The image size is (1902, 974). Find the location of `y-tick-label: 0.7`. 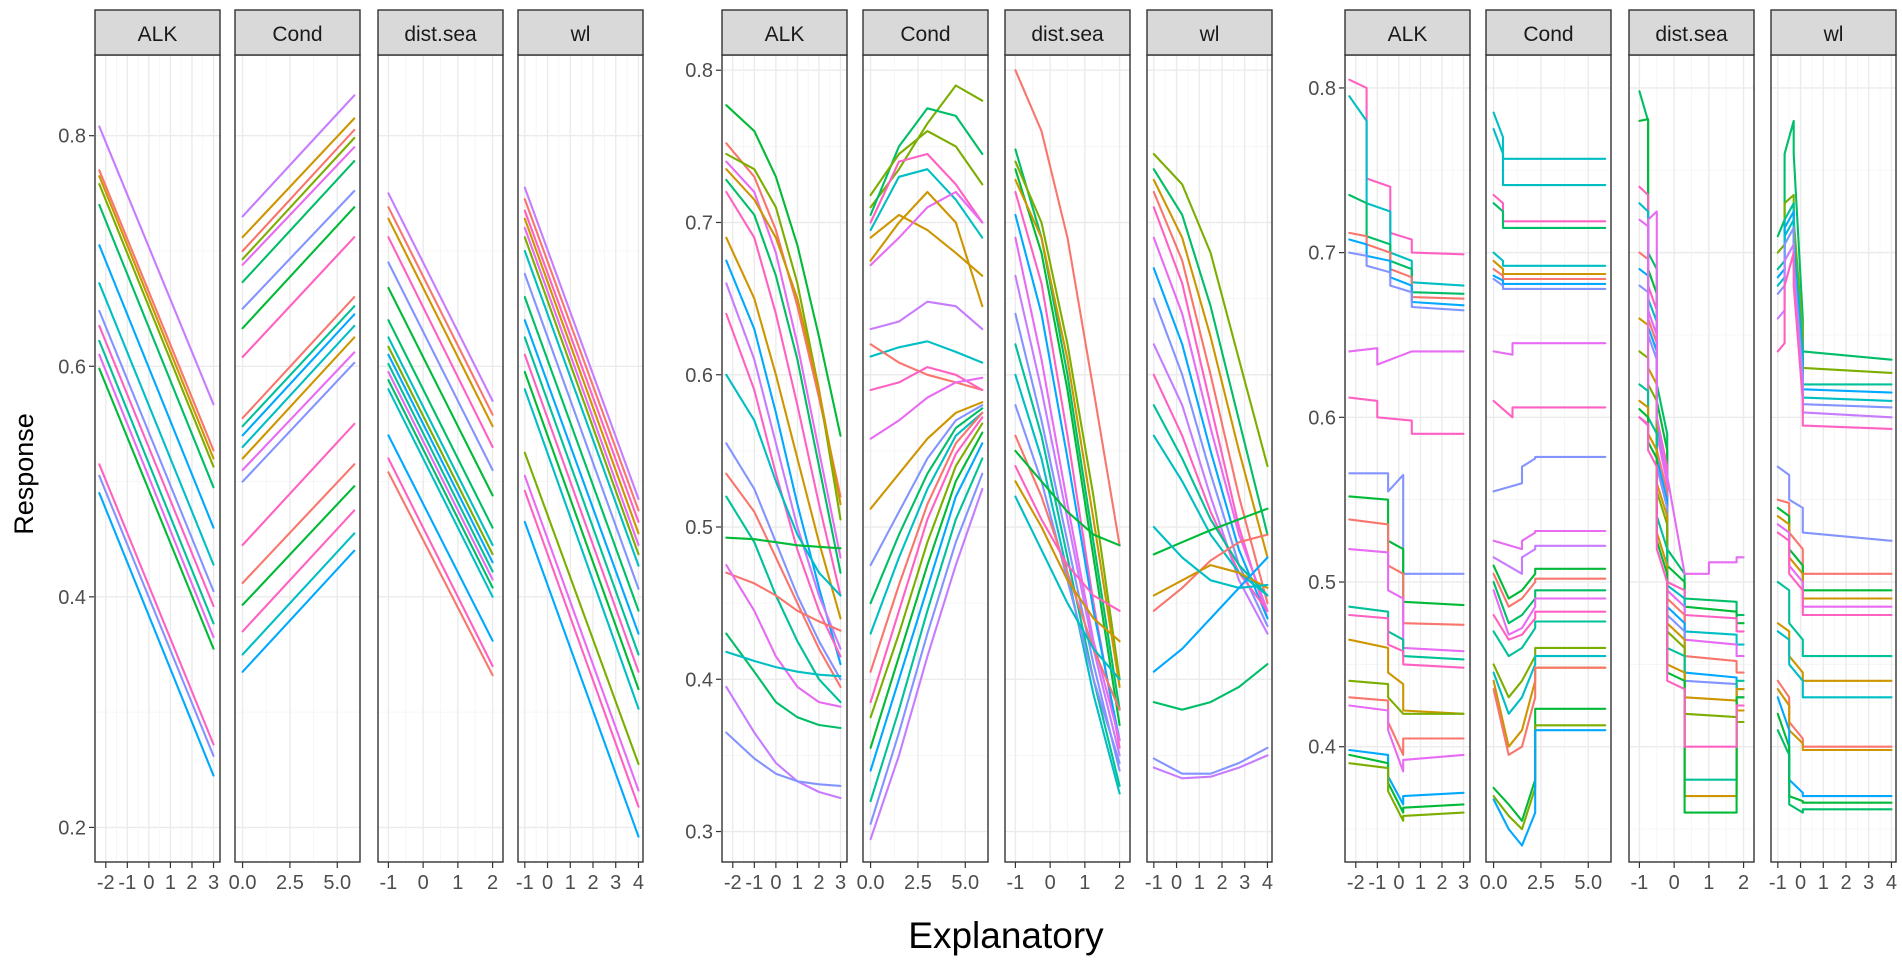

y-tick-label: 0.7 is located at coordinates (1322, 254).